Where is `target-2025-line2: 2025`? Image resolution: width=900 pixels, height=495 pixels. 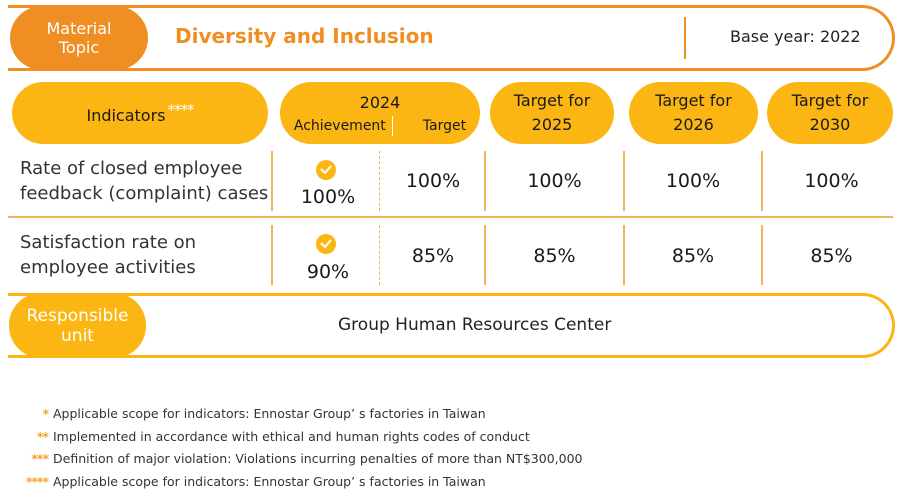 target-2025-line2: 2025 is located at coordinates (552, 124).